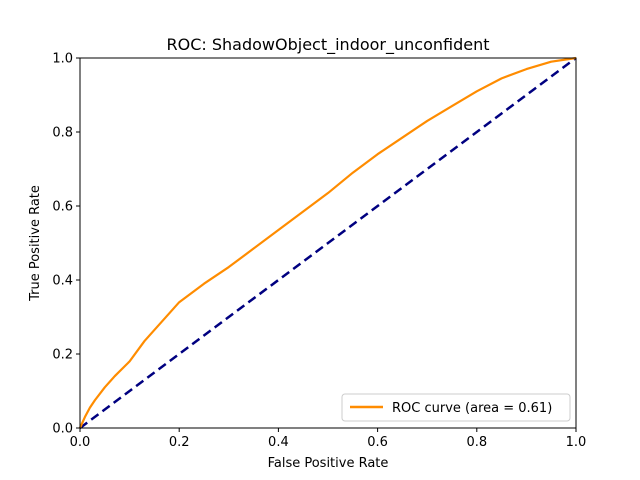 This screenshot has width=640, height=480. I want to click on x-tick-label: 0.6, so click(377, 442).